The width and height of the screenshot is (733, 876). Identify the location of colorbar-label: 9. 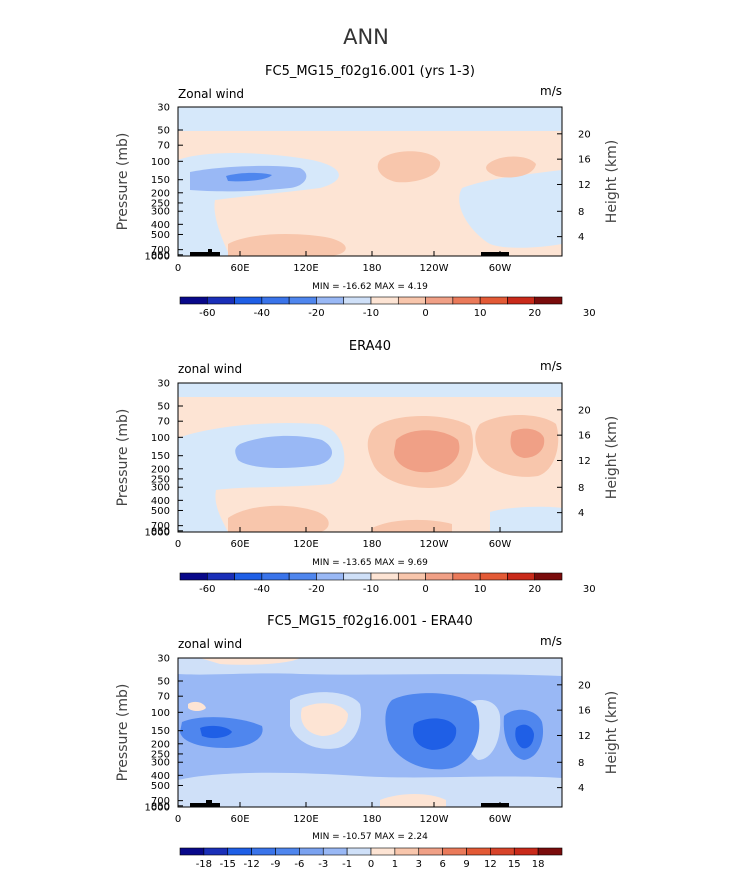
(466, 864).